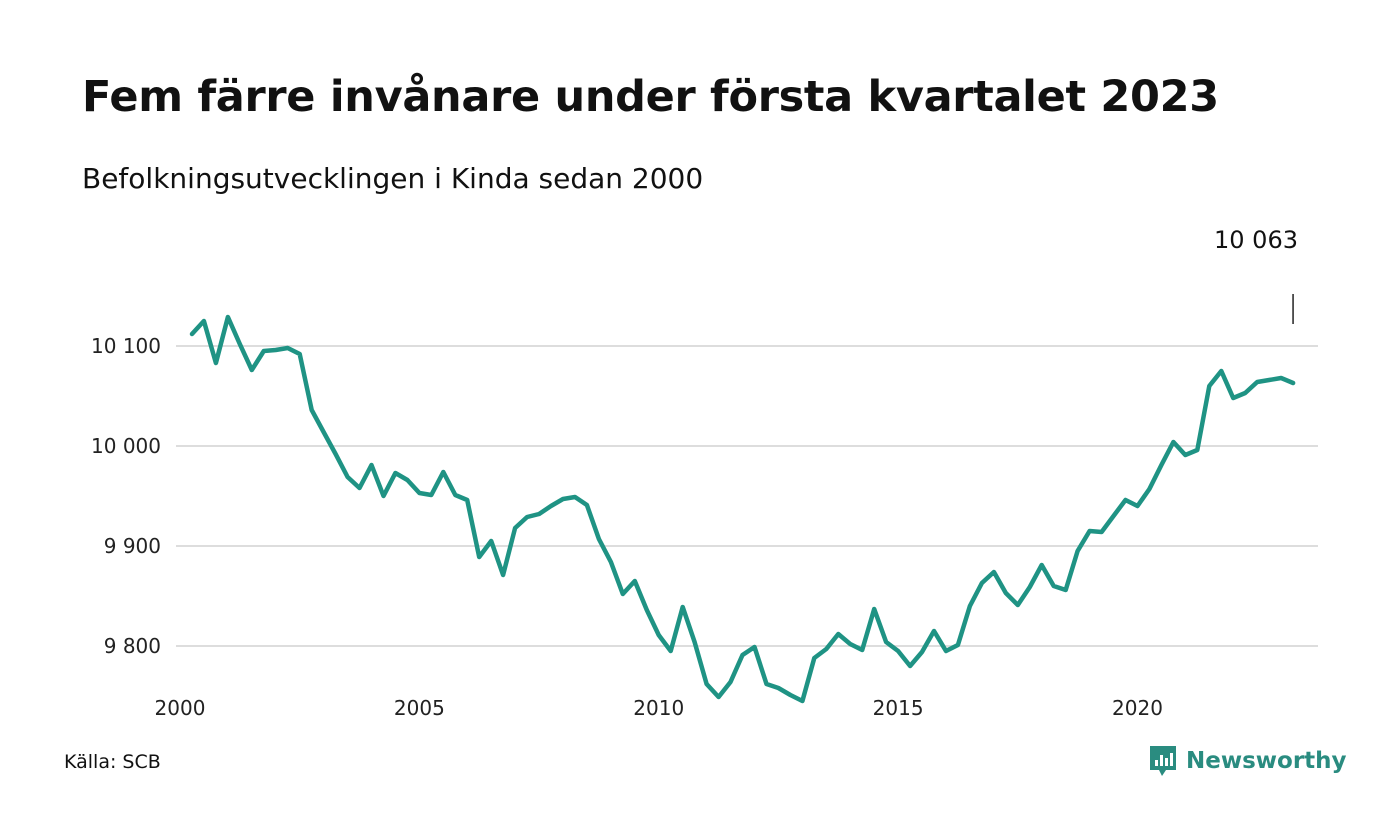  Describe the element at coordinates (132, 546) in the screenshot. I see `y-tick-label: 9 900` at that location.